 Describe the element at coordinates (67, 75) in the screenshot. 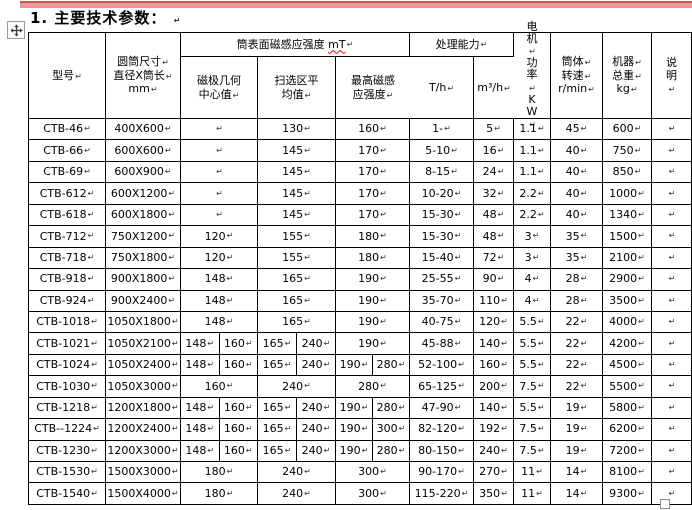

I see `header-model: 型号↵` at that location.